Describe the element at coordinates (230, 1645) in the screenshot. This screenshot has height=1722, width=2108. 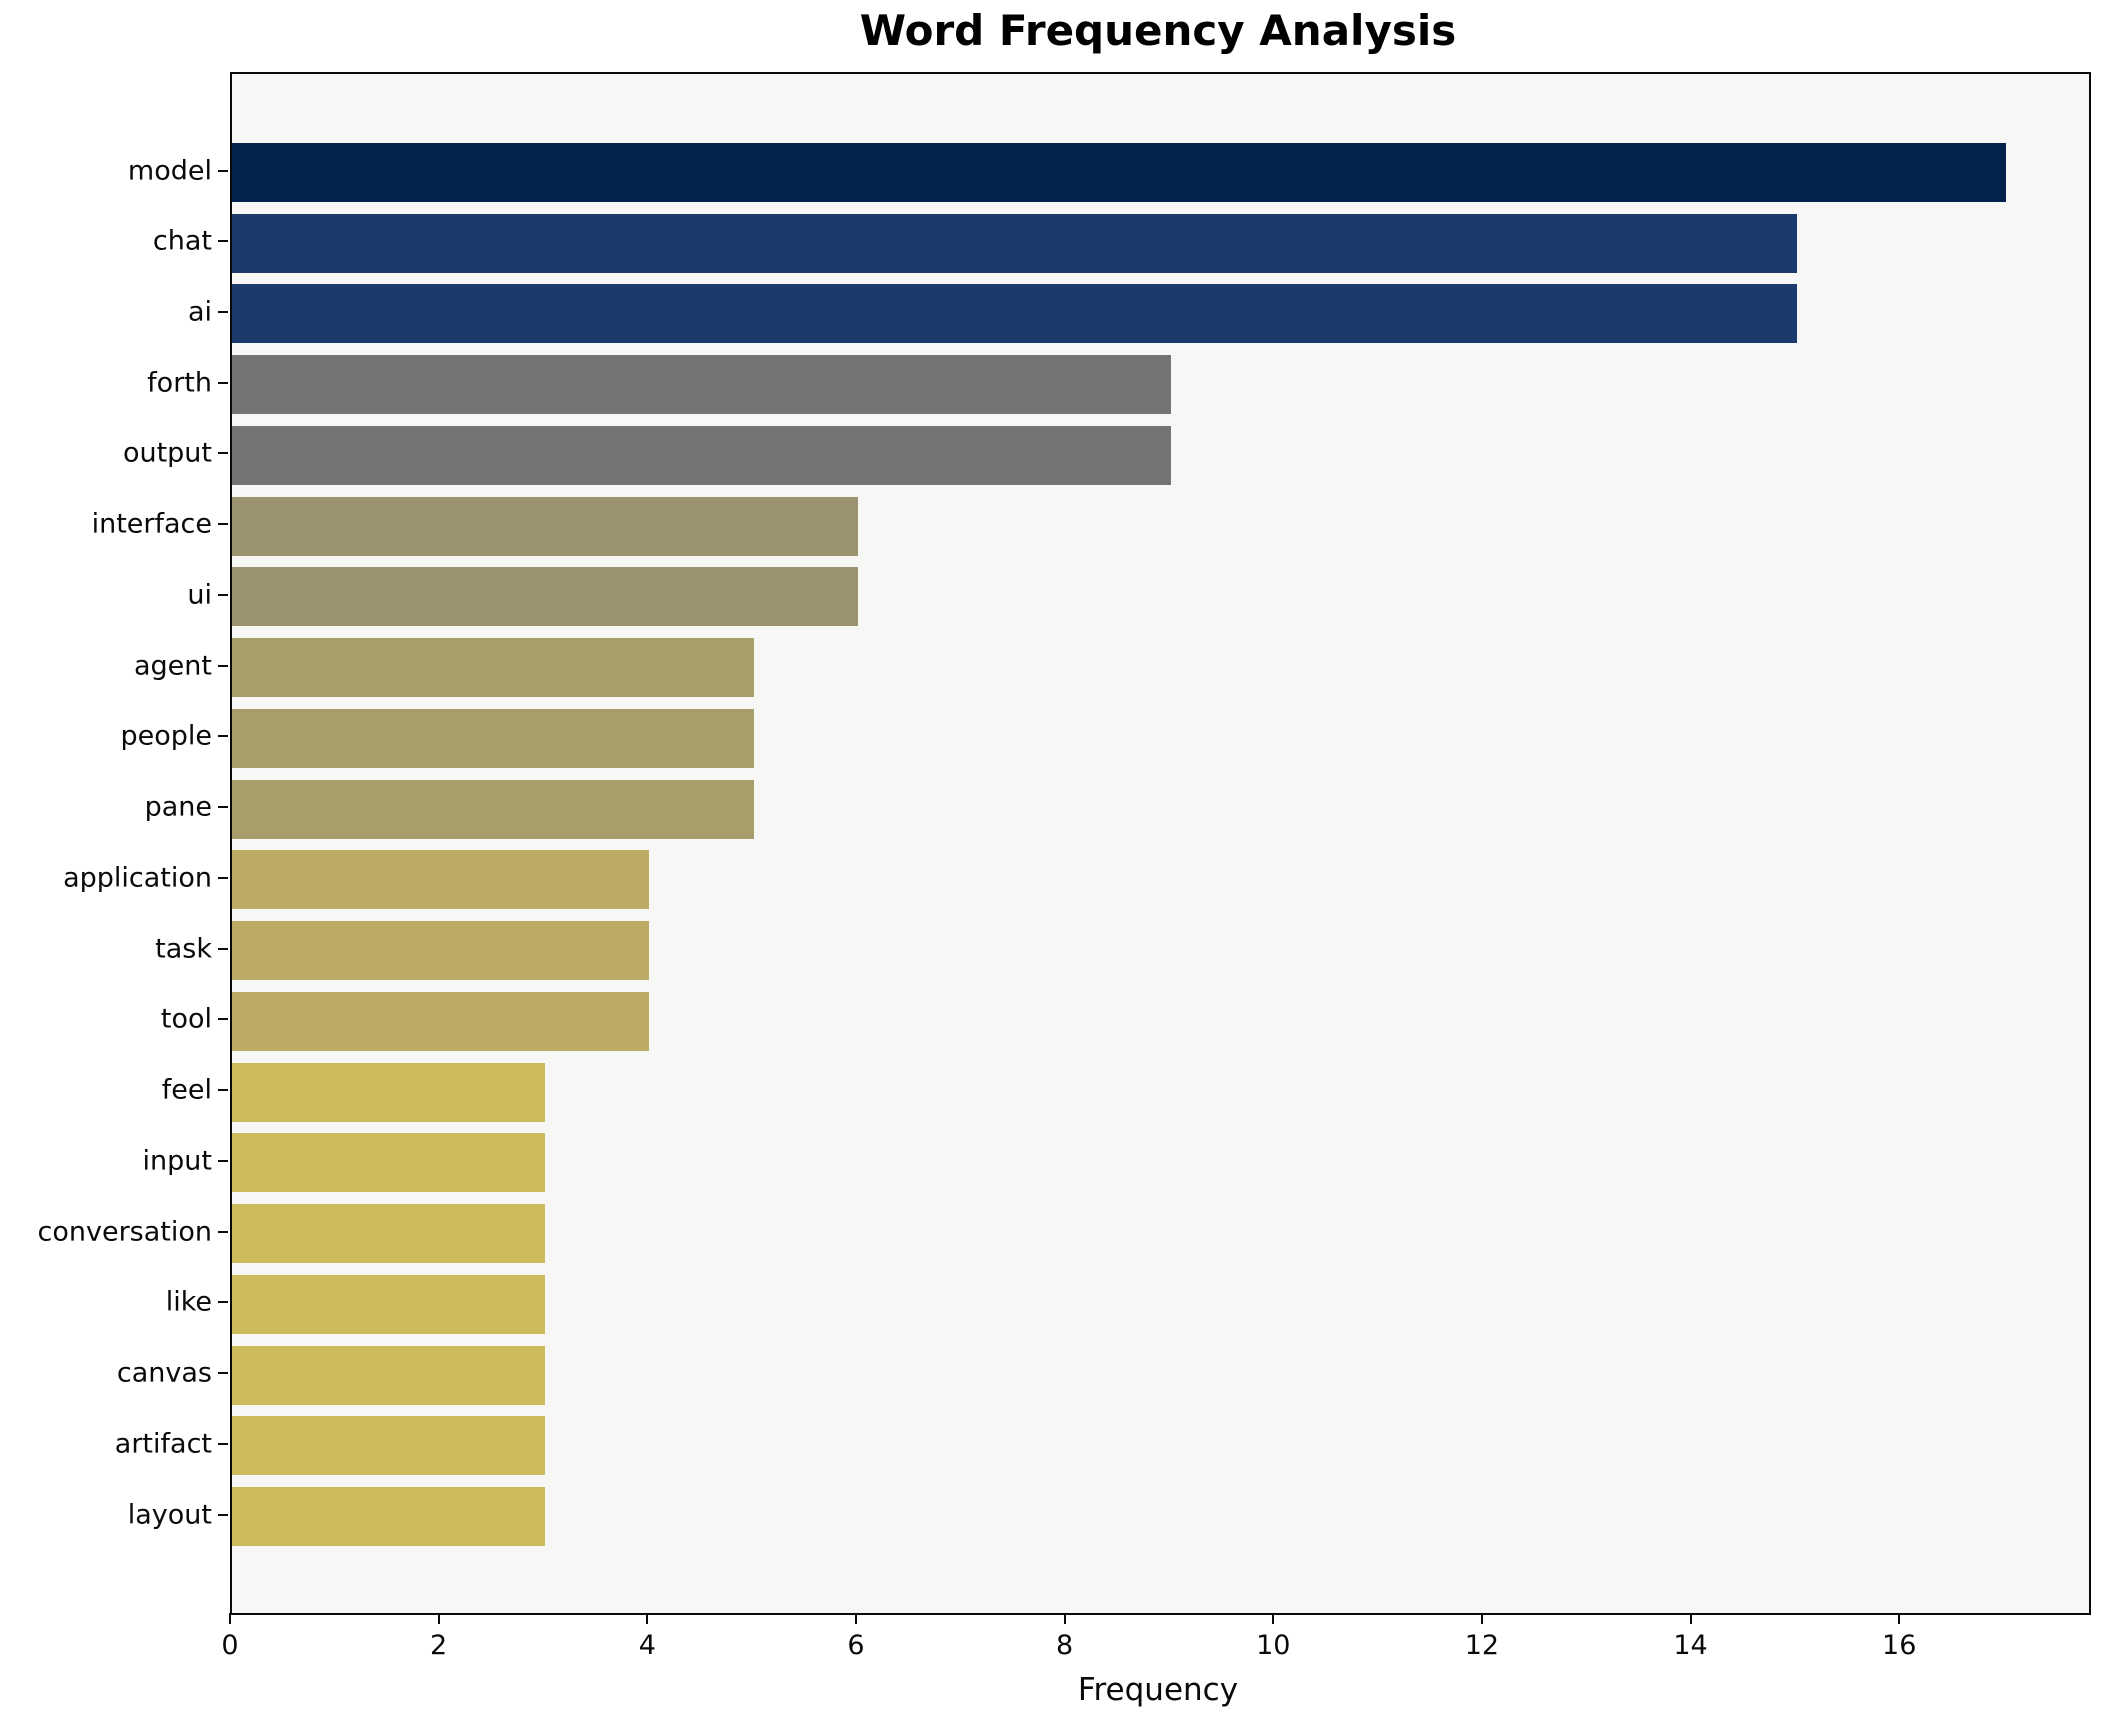
I see `x-tick-label: 0` at that location.